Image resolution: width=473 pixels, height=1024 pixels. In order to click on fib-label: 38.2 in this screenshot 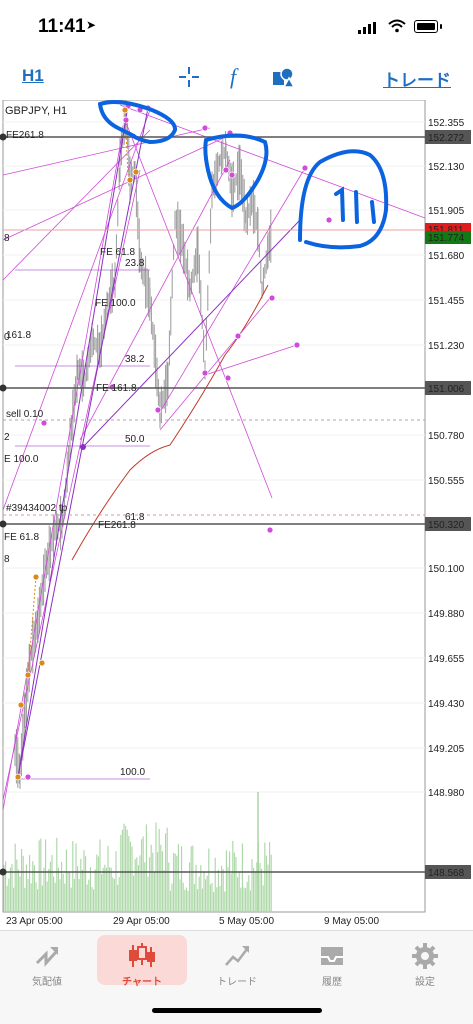, I will do `click(135, 359)`.